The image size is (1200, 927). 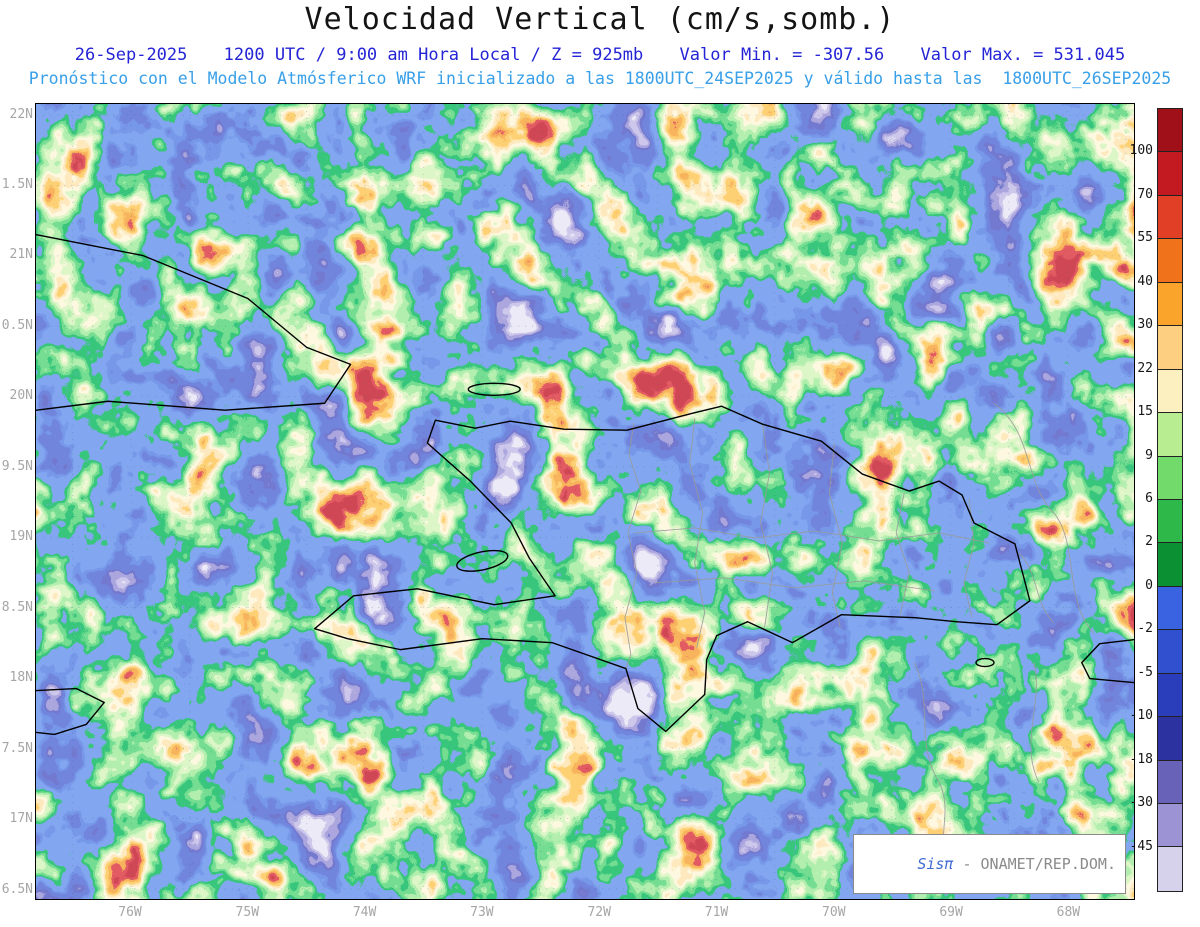 What do you see at coordinates (1145, 238) in the screenshot?
I see `colorbar-label: 55` at bounding box center [1145, 238].